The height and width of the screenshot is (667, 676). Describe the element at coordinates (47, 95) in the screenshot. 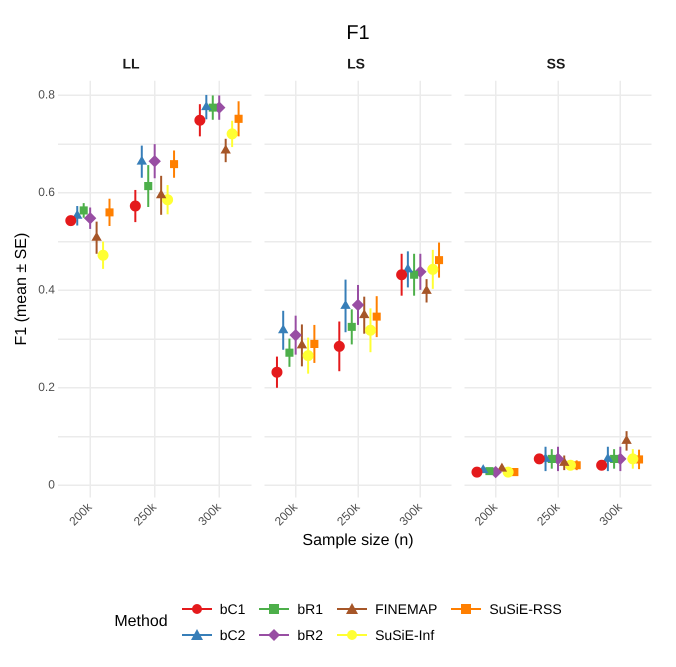

I see `y-tick-label: 0.8` at that location.